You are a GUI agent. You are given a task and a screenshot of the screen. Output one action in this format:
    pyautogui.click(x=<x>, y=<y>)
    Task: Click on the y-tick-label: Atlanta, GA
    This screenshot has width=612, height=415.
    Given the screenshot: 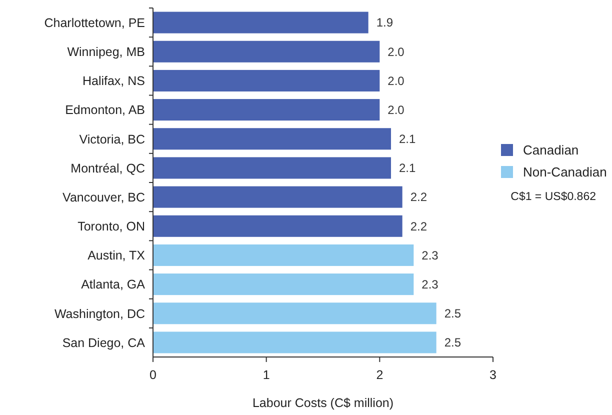 What is the action you would take?
    pyautogui.click(x=113, y=285)
    